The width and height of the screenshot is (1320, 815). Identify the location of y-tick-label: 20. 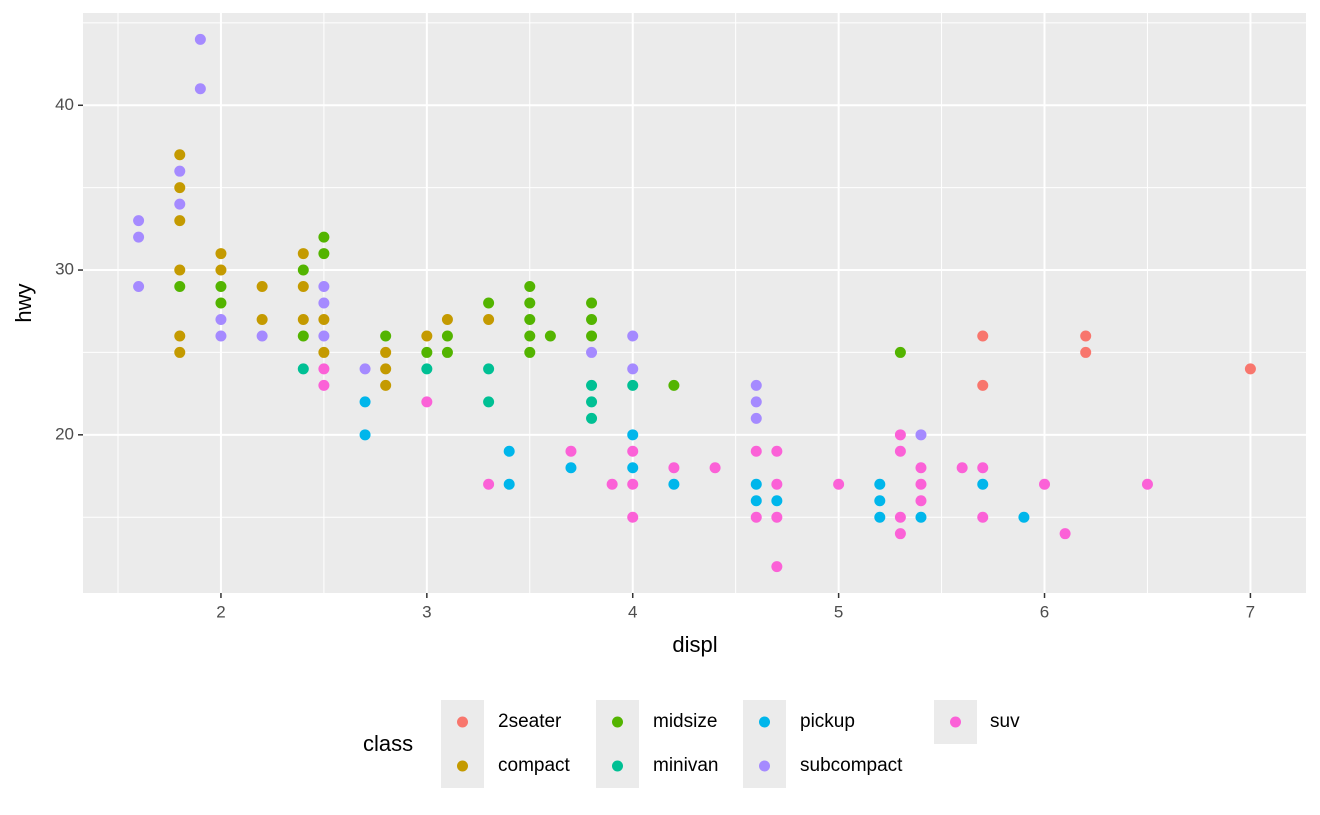
(64, 433).